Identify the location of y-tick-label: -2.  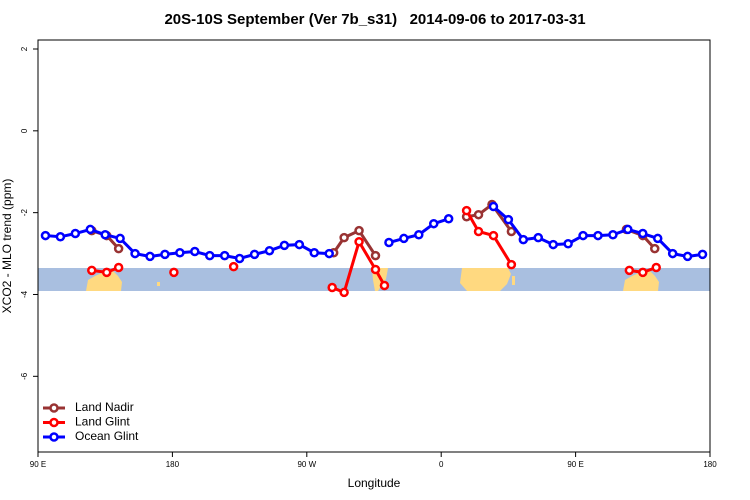
(24, 213).